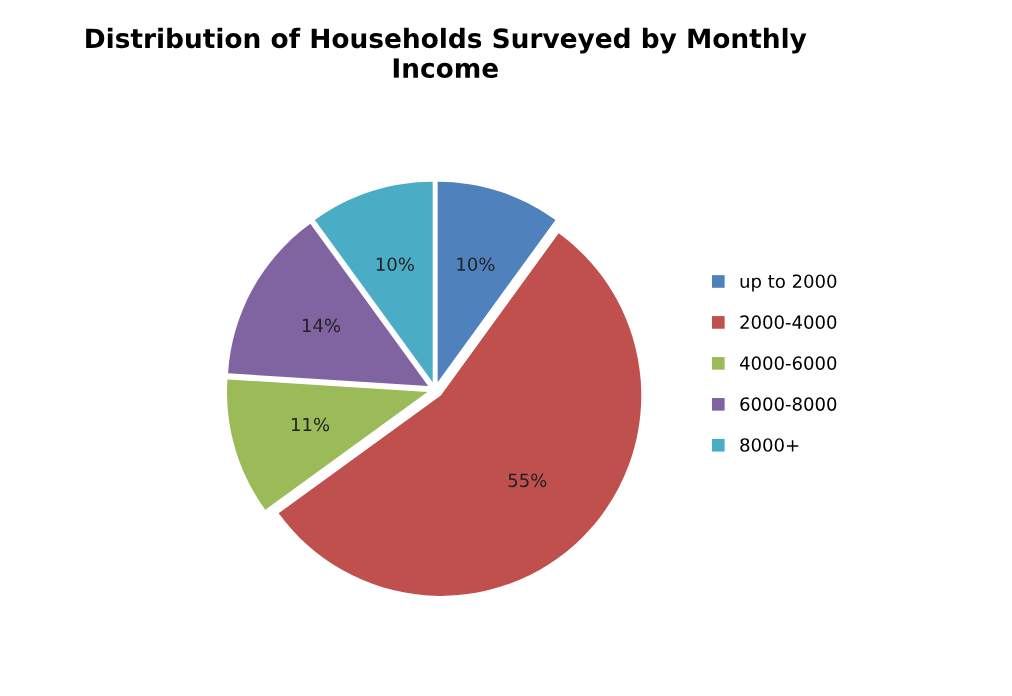 This screenshot has width=1012, height=696. I want to click on legend-label: 2000-4000, so click(788, 322).